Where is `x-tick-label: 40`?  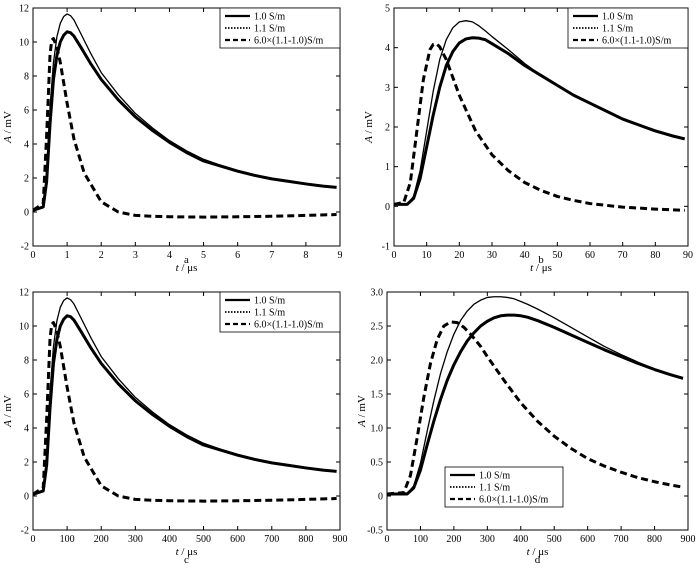 x-tick-label: 40 is located at coordinates (525, 255).